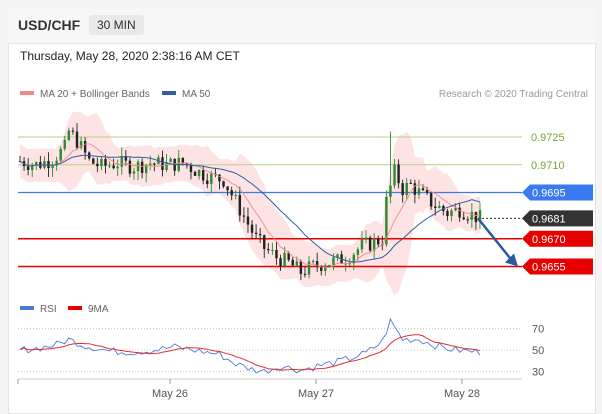  I want to click on legend-9ma-swatch, so click(75, 308).